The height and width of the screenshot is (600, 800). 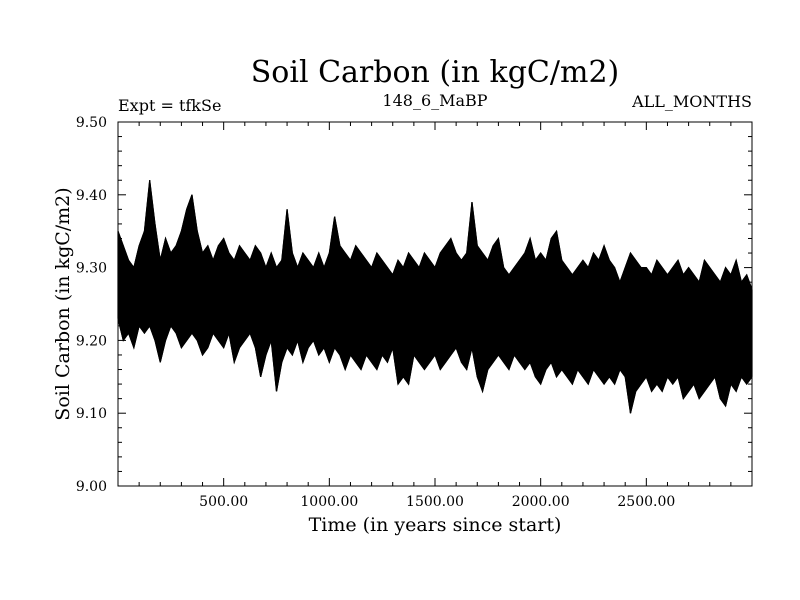 What do you see at coordinates (63, 303) in the screenshot?
I see `y-axis-label: Soil Carbon (in kgC/m2)` at bounding box center [63, 303].